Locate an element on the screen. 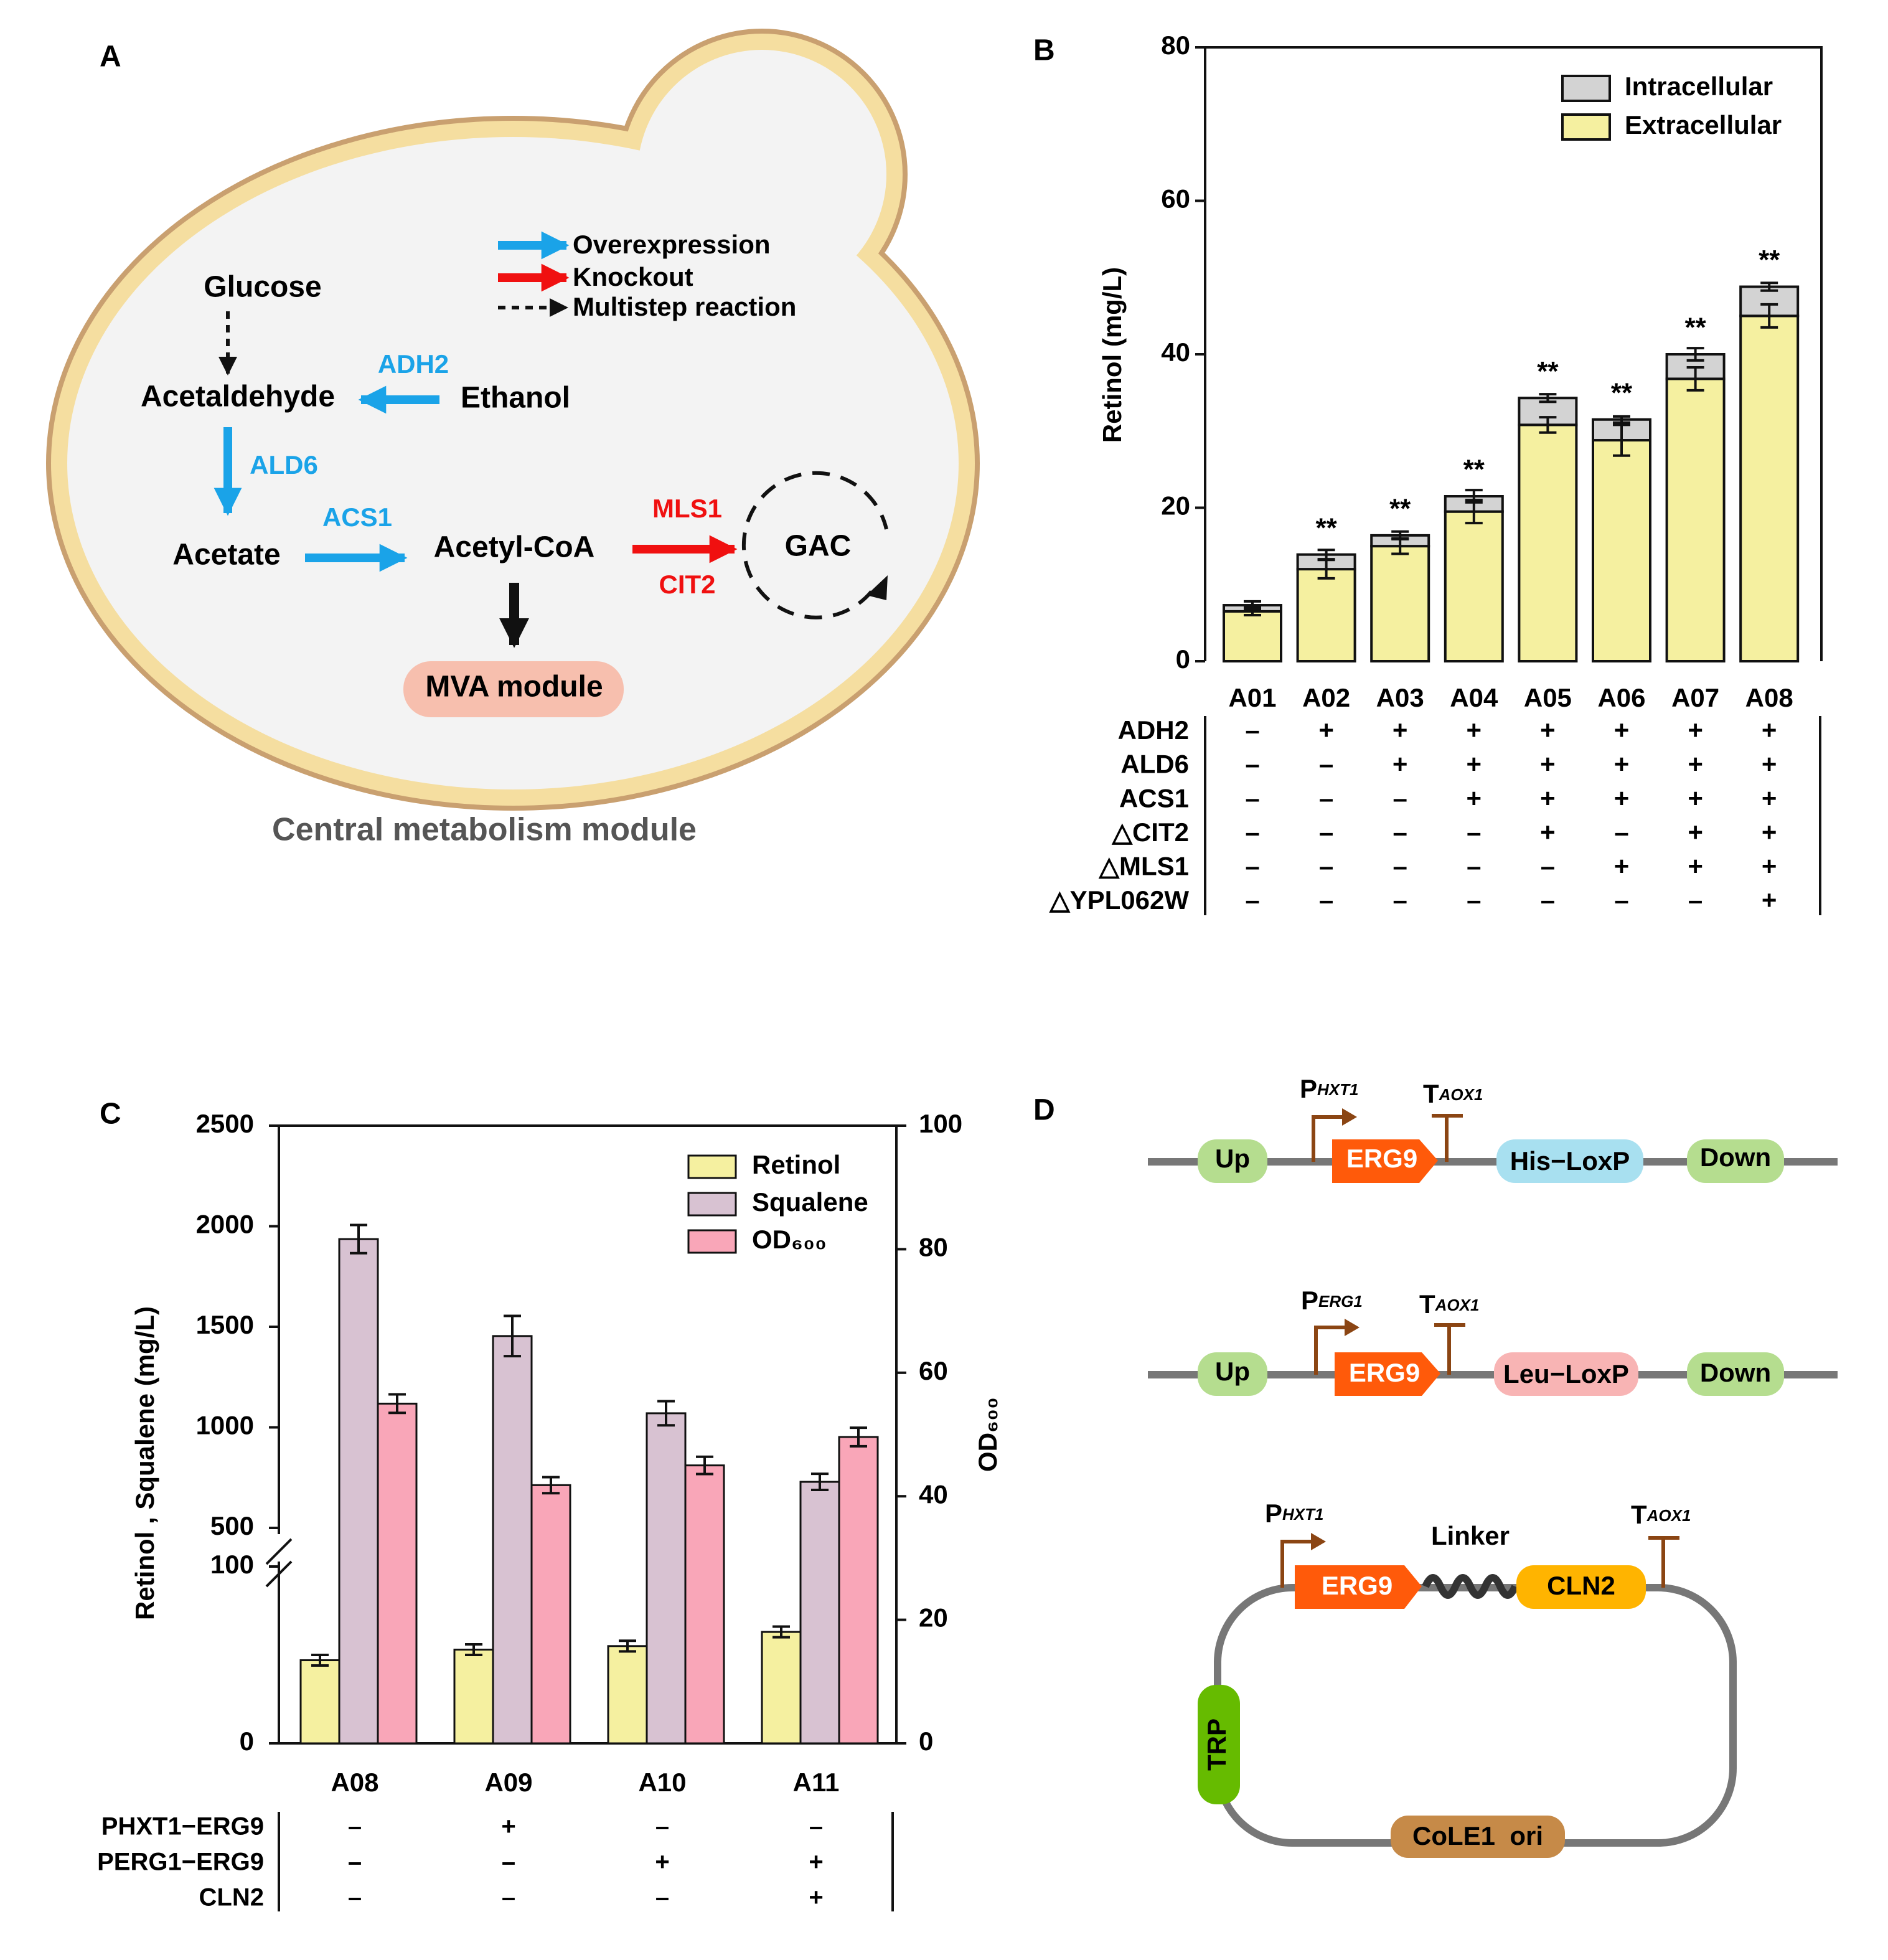 The image size is (1888, 1960). y2-tick-label: 100 is located at coordinates (940, 1123).